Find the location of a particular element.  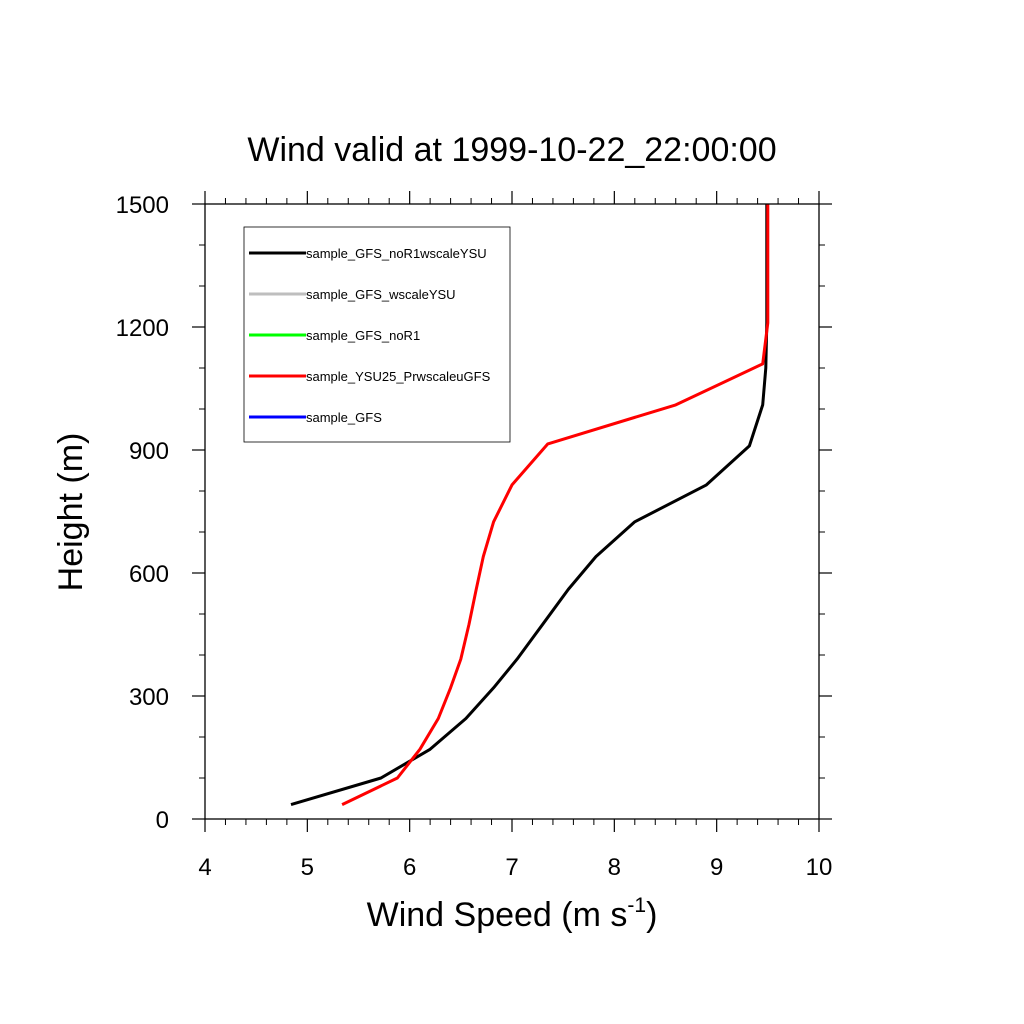

y-tick-label: 1200 is located at coordinates (142, 328).